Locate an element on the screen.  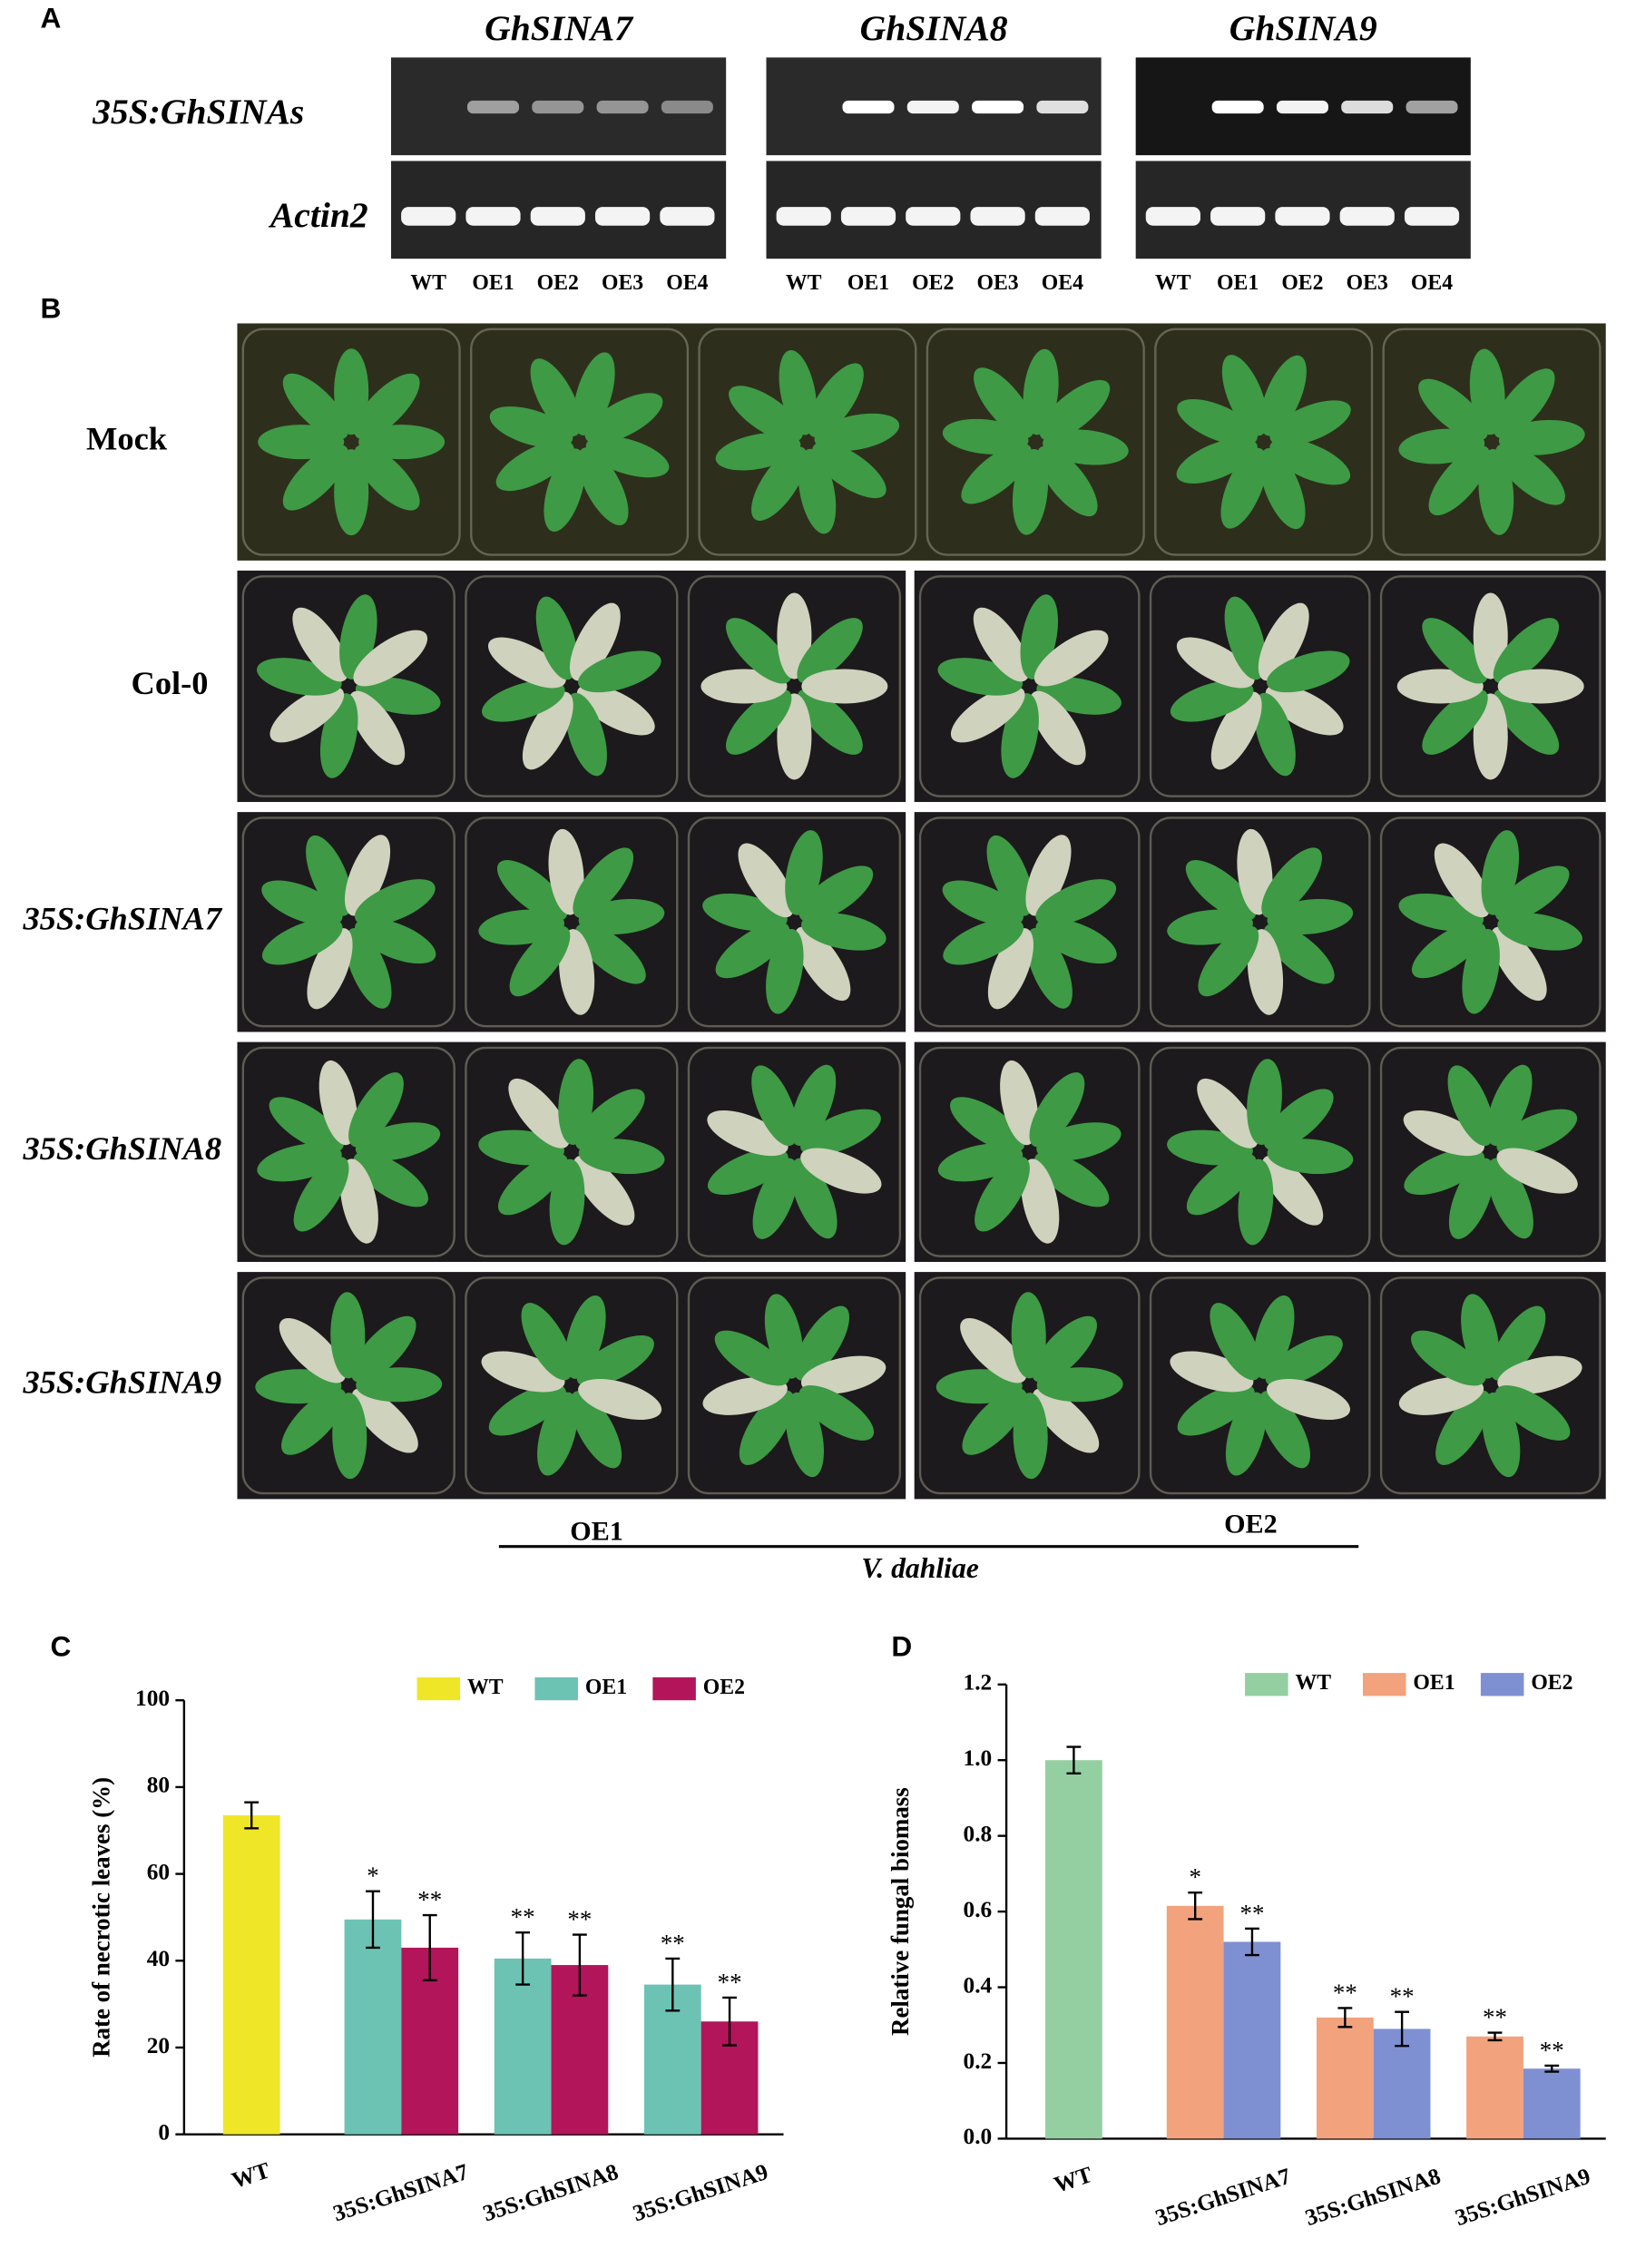
lane-label: OE1 is located at coordinates (493, 283).